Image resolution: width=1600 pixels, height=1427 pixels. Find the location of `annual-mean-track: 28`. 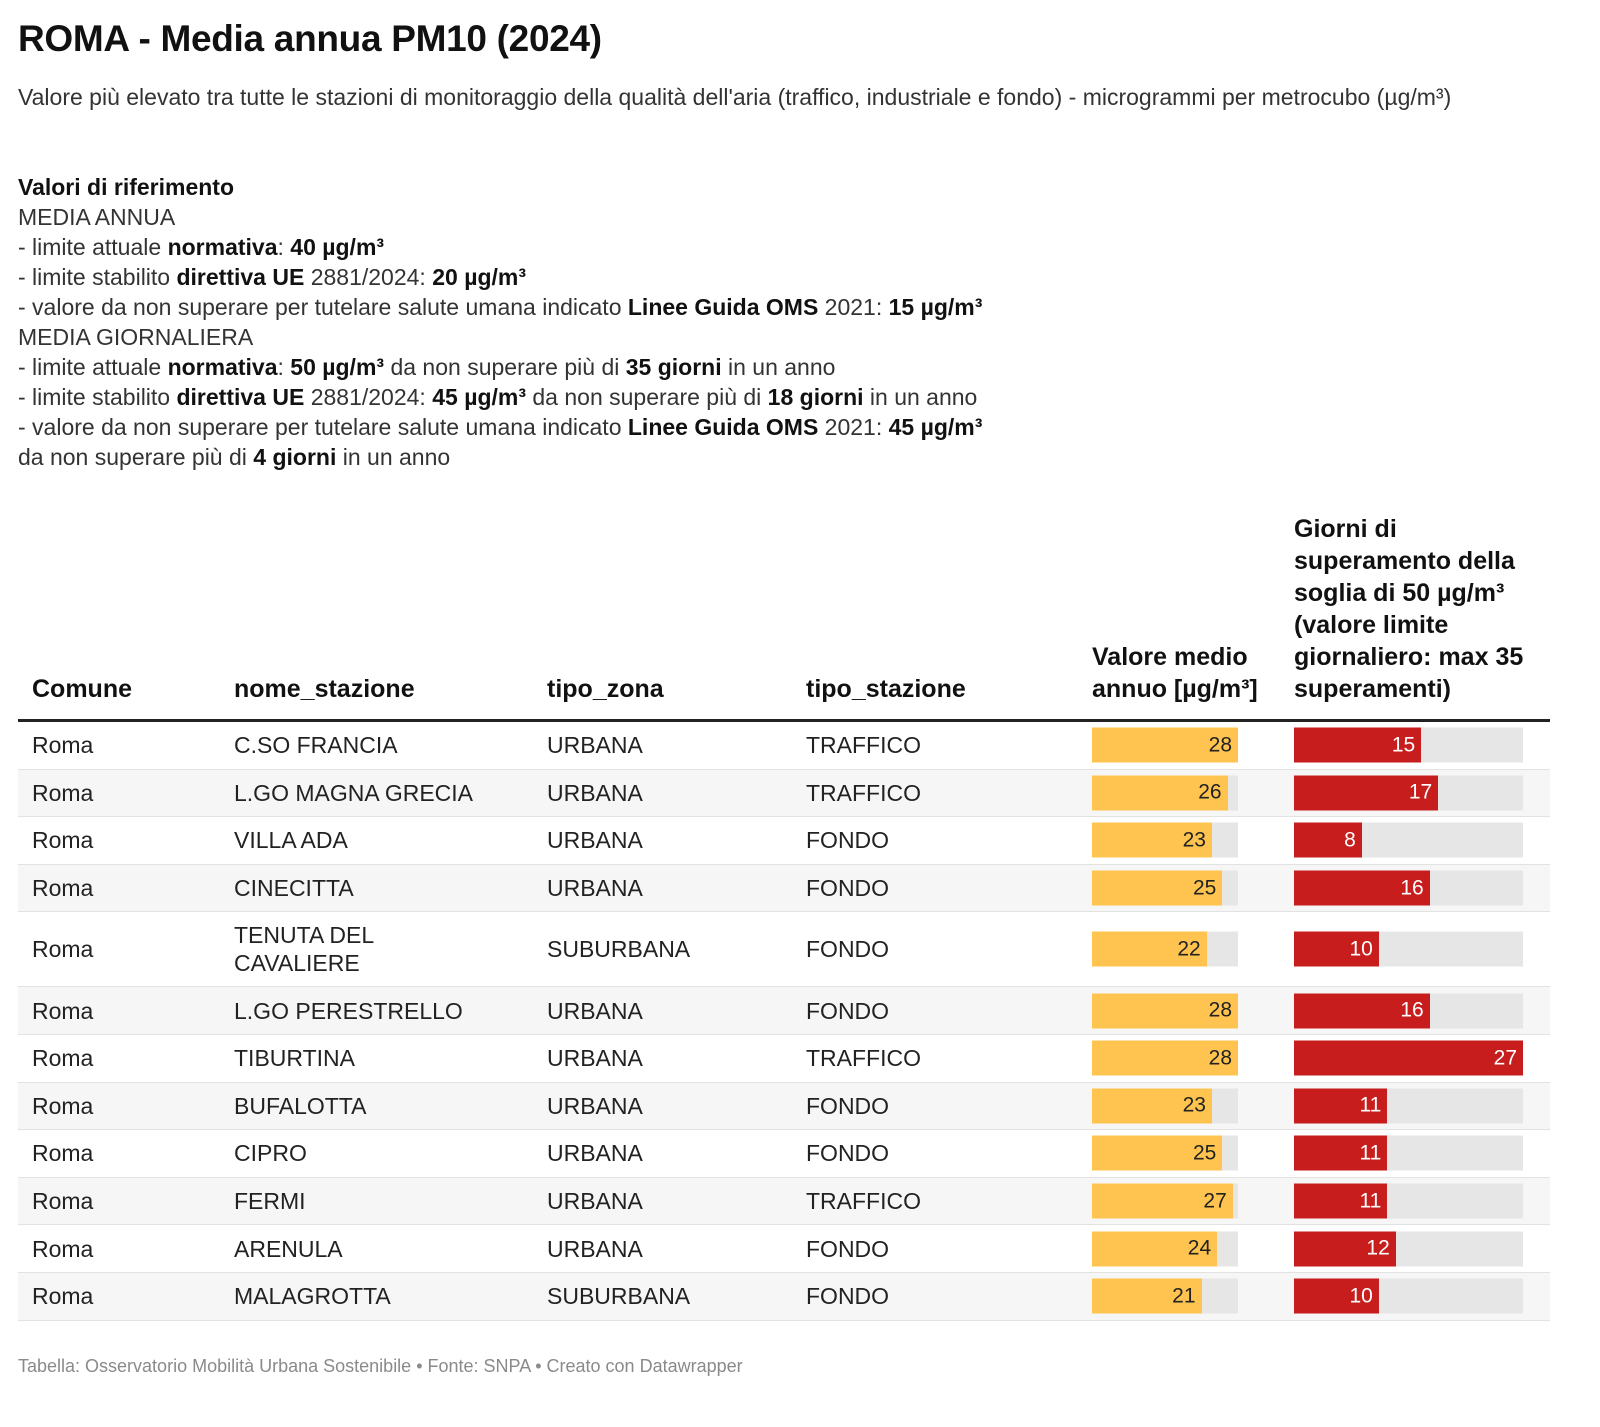

annual-mean-track: 28 is located at coordinates (1165, 1058).